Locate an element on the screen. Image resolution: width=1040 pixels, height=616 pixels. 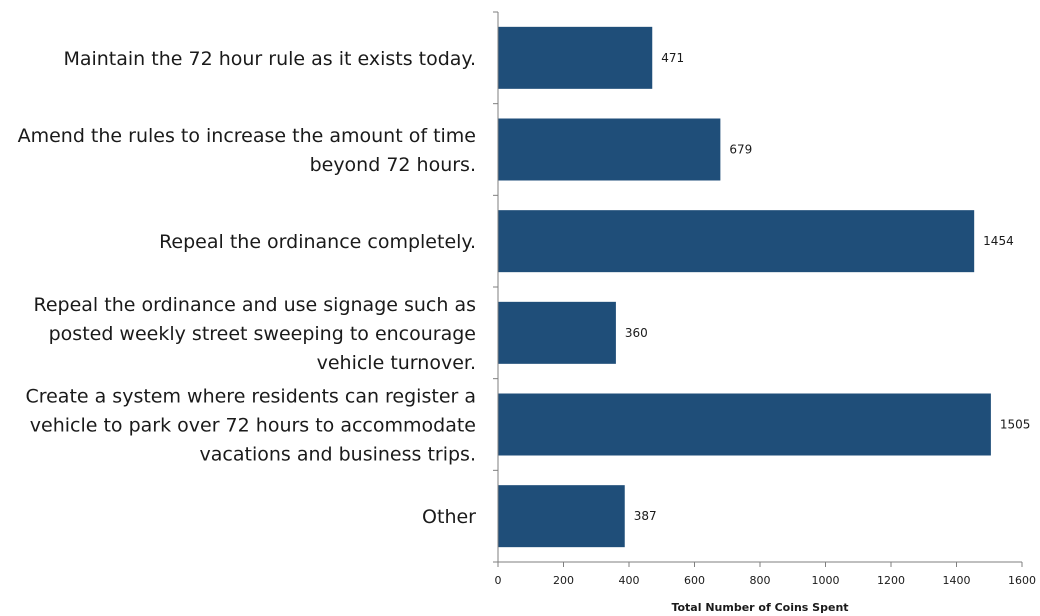
category-label-line: vehicle turnover. is located at coordinates (396, 363).